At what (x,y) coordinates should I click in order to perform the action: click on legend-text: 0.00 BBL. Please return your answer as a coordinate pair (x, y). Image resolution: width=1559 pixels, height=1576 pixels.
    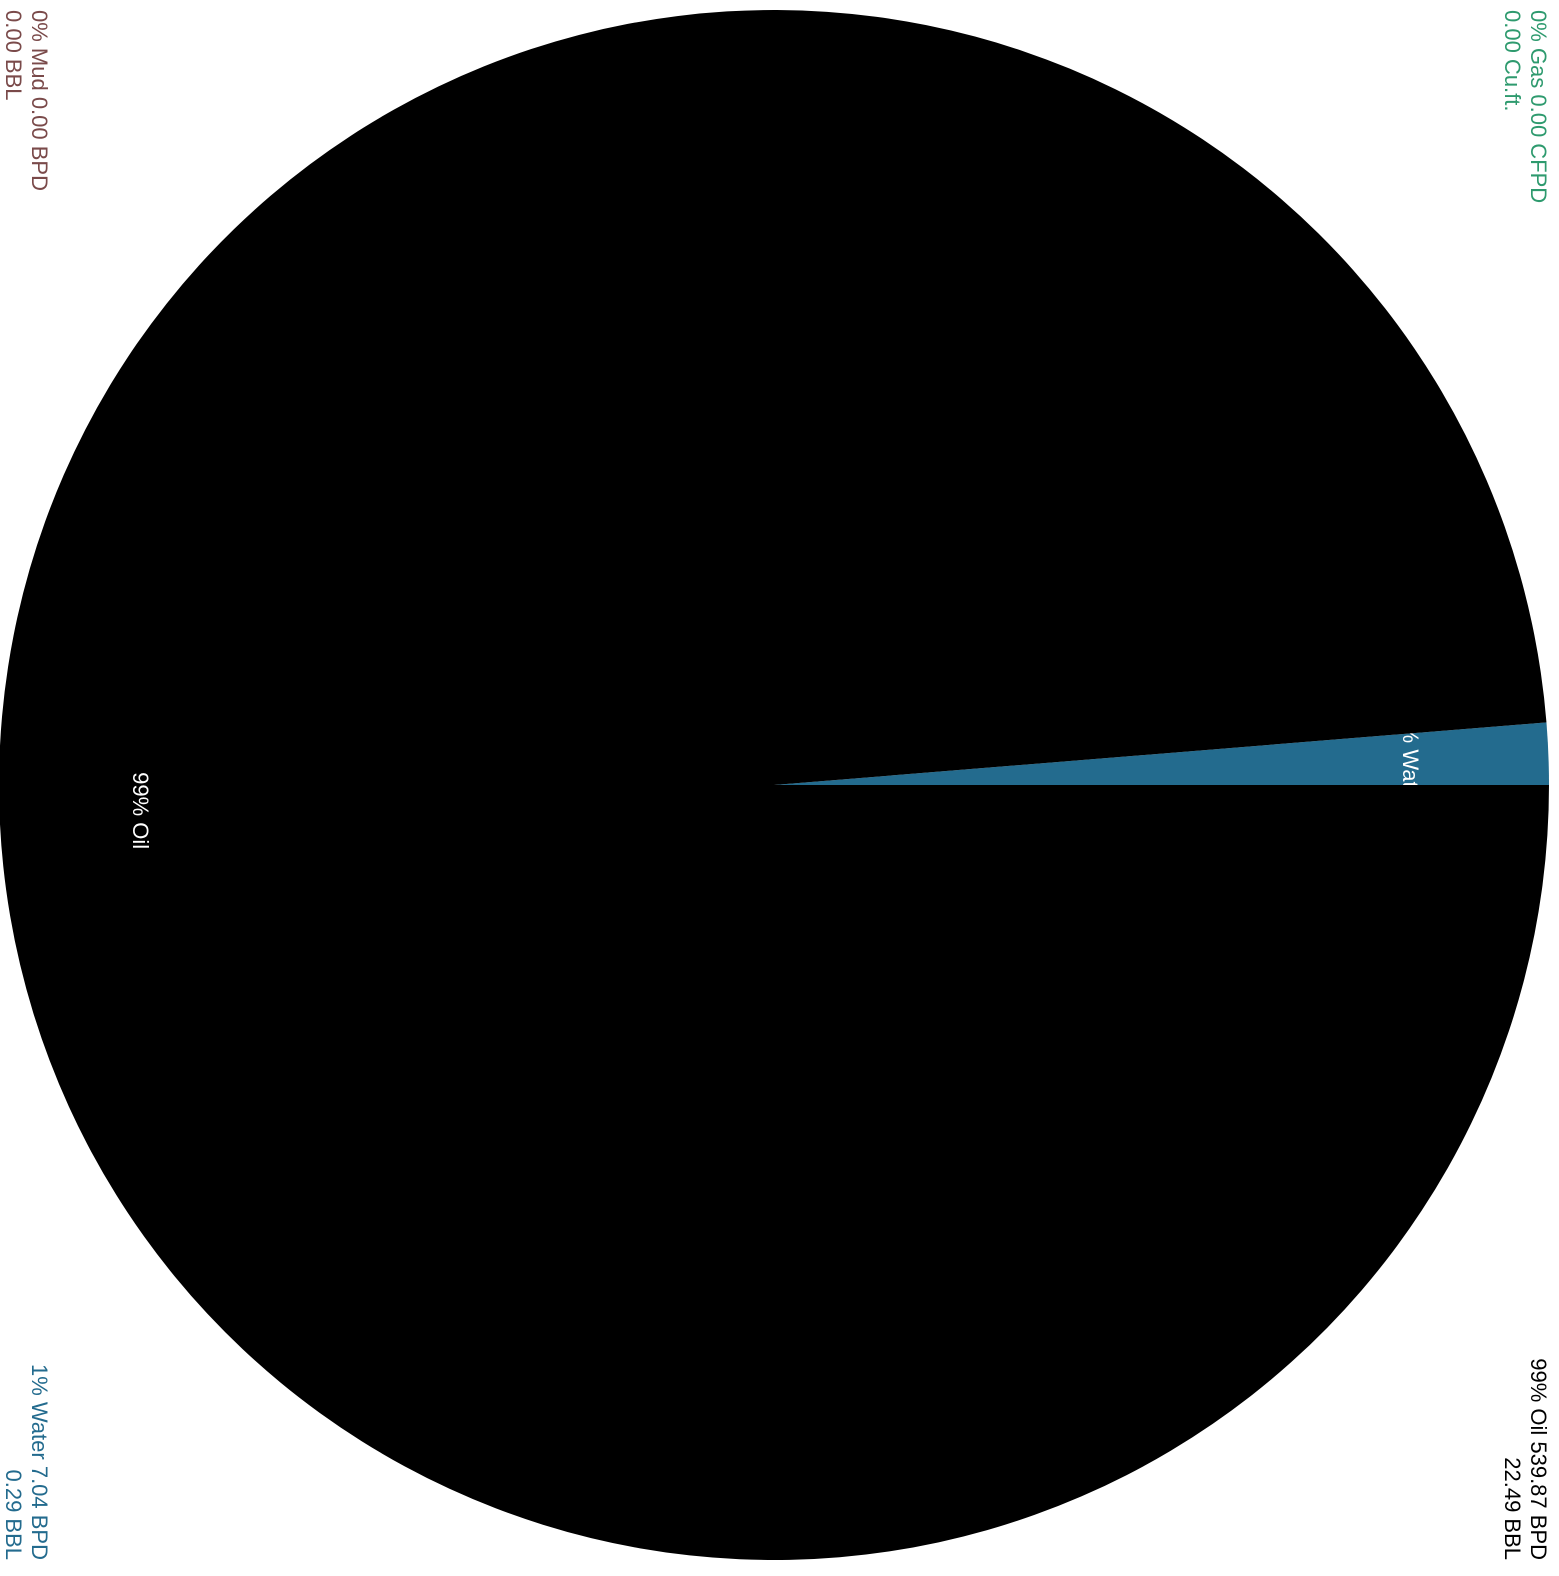
    Looking at the image, I should click on (13, 55).